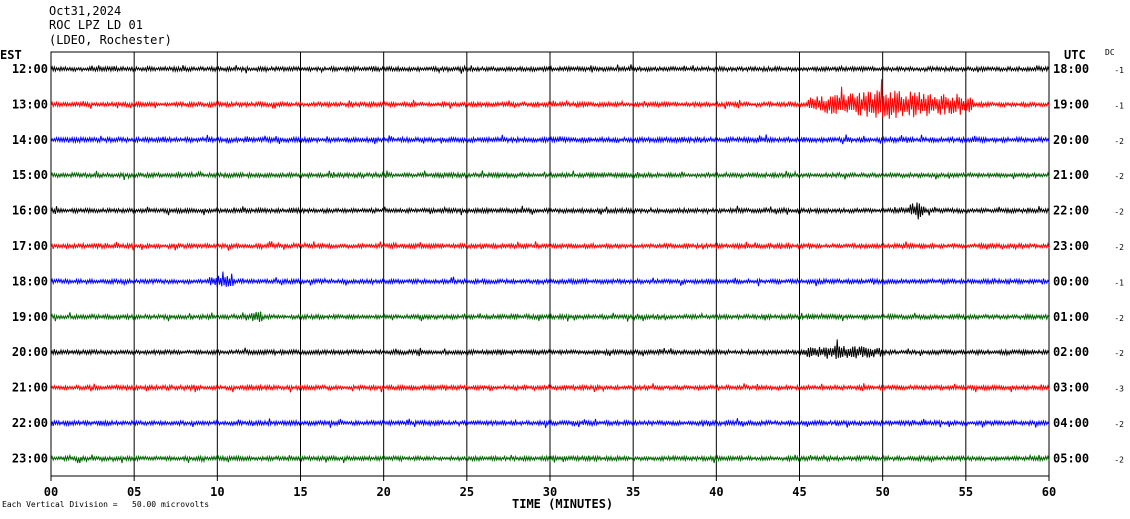 Image resolution: width=1130 pixels, height=519 pixels. I want to click on utc-hour-label: 23:00, so click(1071, 246).